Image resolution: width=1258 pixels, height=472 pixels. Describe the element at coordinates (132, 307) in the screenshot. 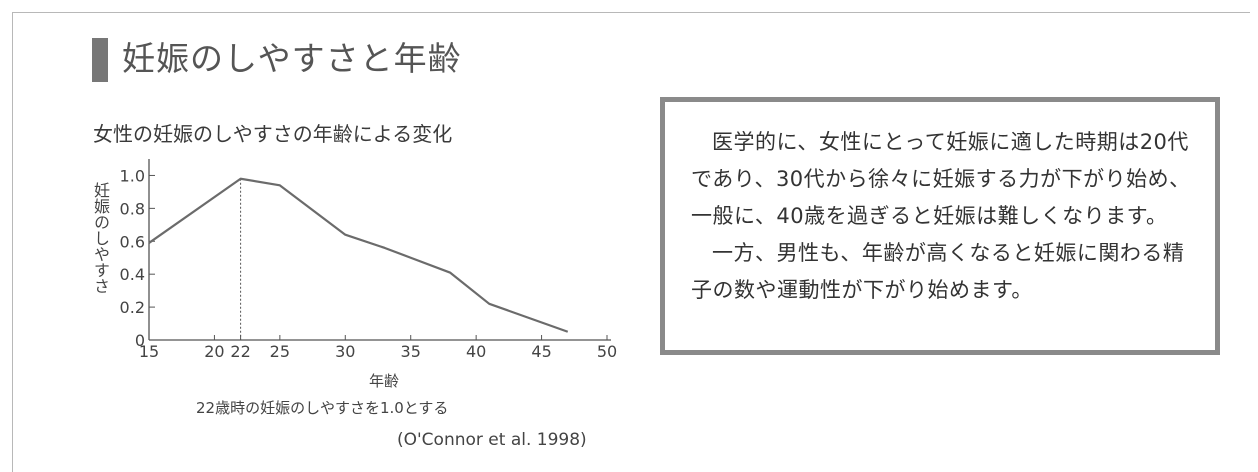

I see `y-tick-label: 0.2` at that location.